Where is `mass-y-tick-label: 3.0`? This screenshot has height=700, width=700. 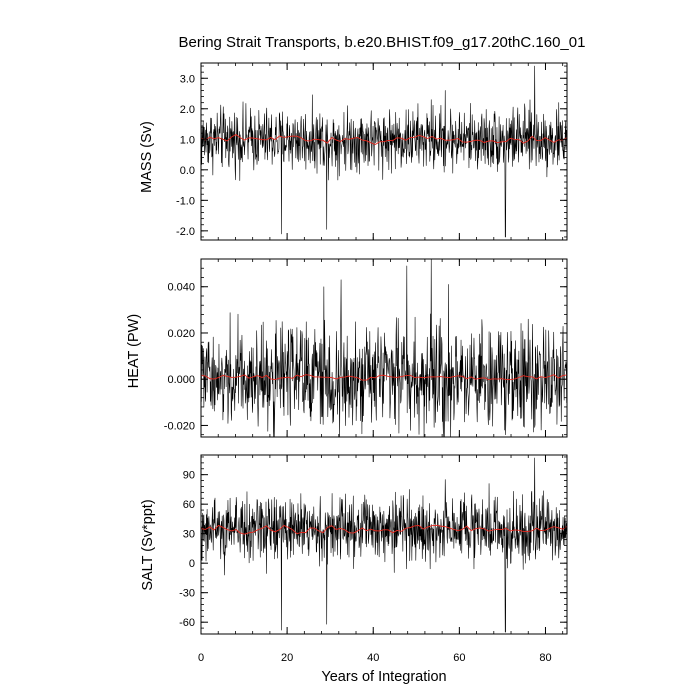 mass-y-tick-label: 3.0 is located at coordinates (187, 79).